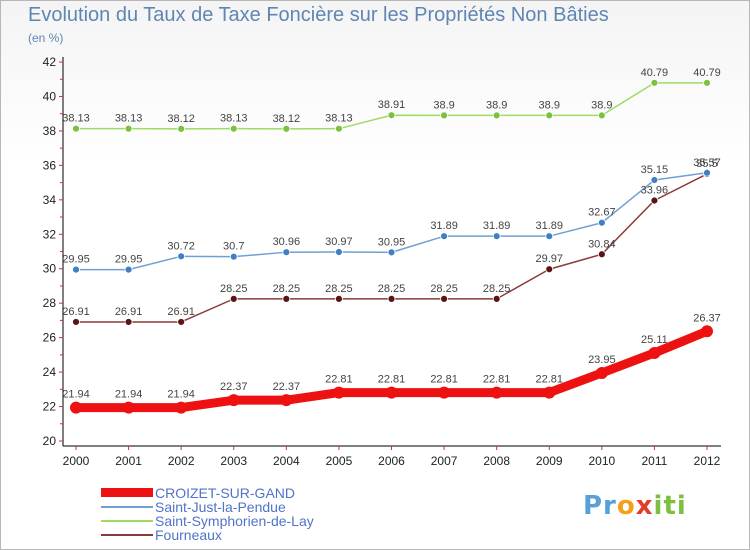 This screenshot has width=750, height=550. What do you see at coordinates (444, 226) in the screenshot?
I see `data-label-1: 31.89` at bounding box center [444, 226].